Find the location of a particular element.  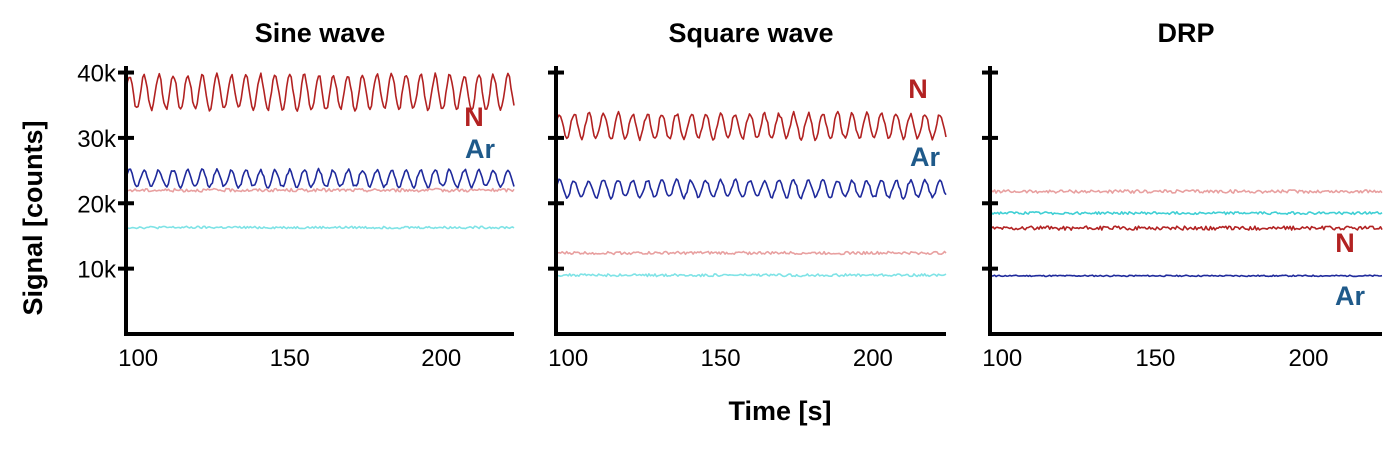

y-tick-label: 40k is located at coordinates (97, 74).